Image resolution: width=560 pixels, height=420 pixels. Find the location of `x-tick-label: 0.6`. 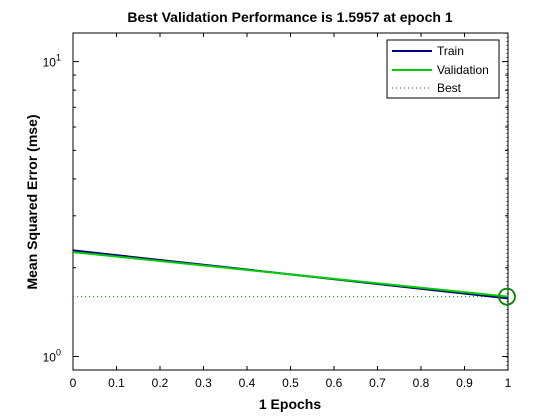

x-tick-label: 0.6 is located at coordinates (334, 383).